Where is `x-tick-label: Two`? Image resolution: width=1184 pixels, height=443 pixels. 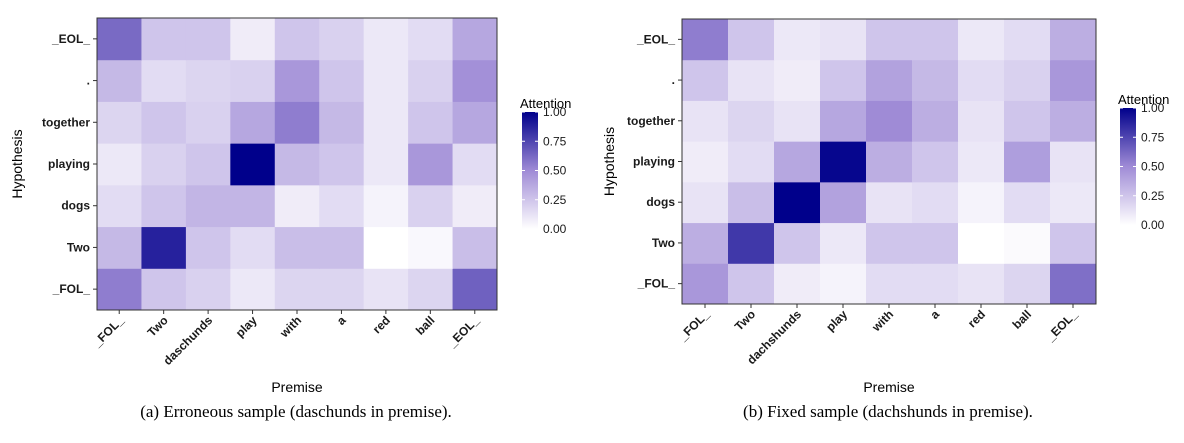 x-tick-label: Two is located at coordinates (745, 320).